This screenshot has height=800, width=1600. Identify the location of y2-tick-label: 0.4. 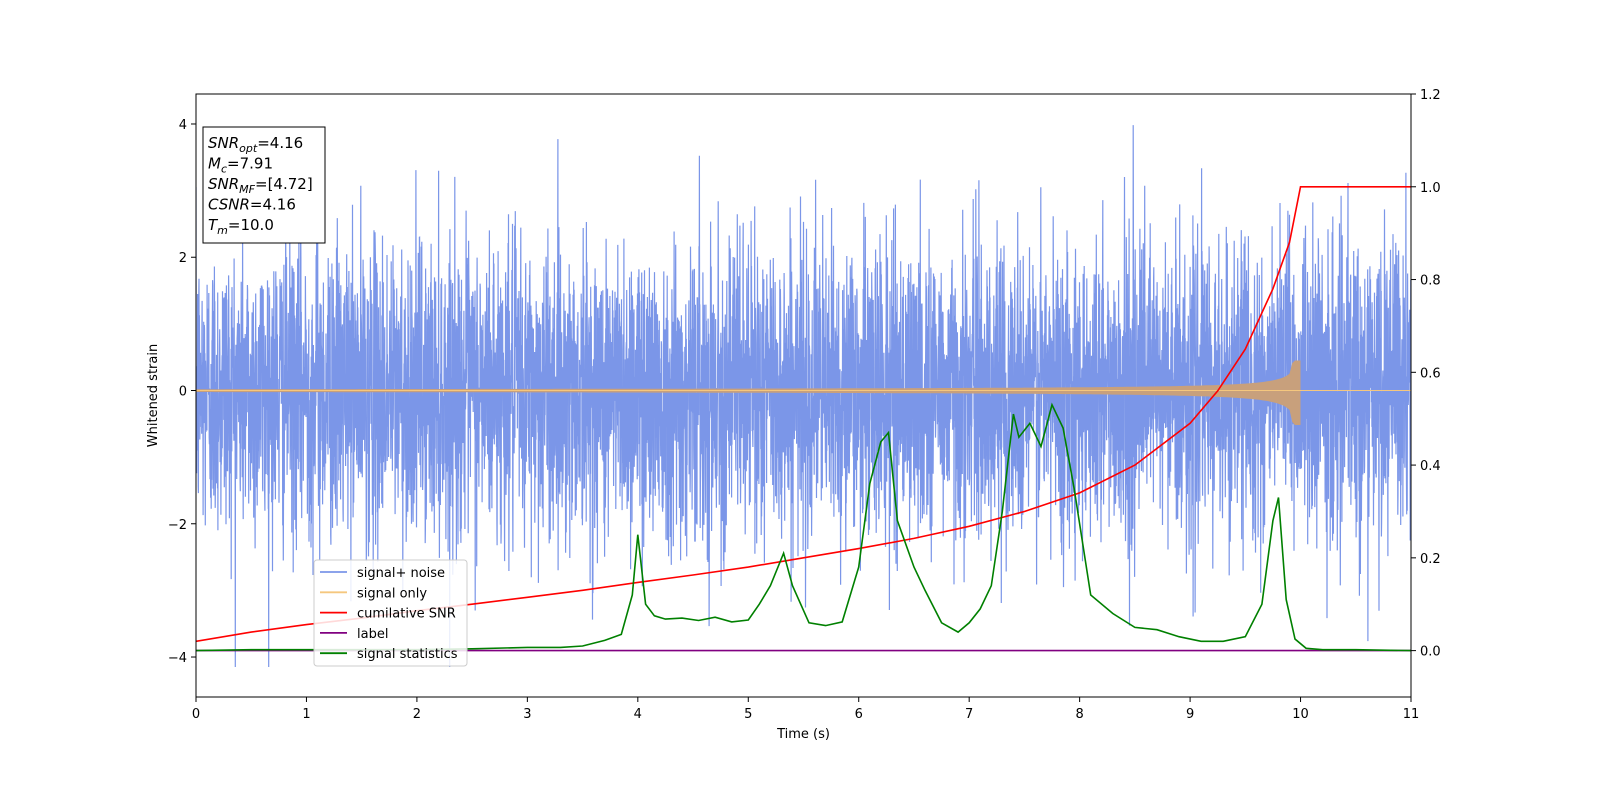
(1430, 466).